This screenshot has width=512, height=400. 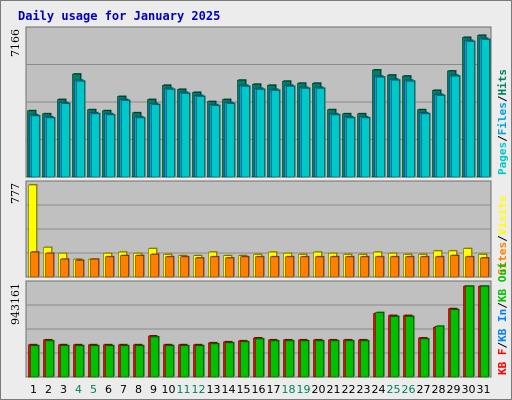 What do you see at coordinates (93, 389) in the screenshot?
I see `x-tick-label: 5` at bounding box center [93, 389].